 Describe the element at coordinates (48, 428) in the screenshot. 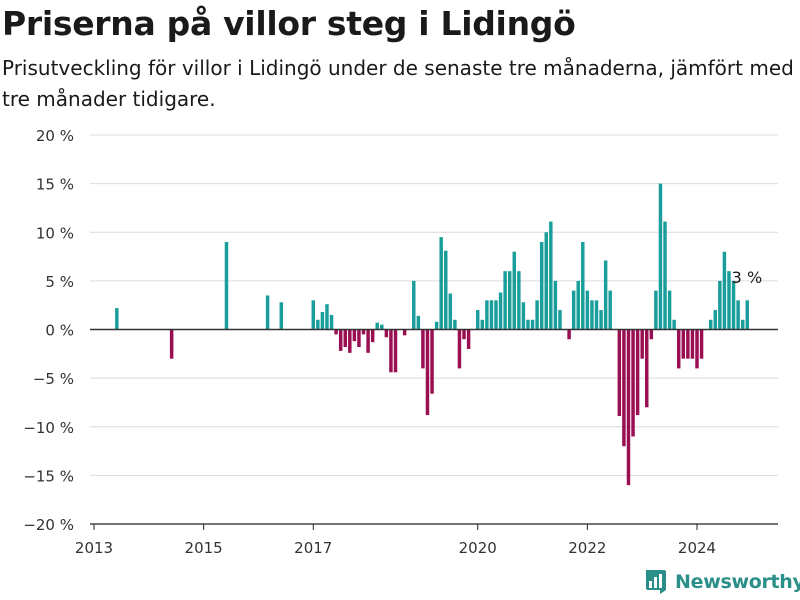

I see `y-tick-label: −10 %` at that location.